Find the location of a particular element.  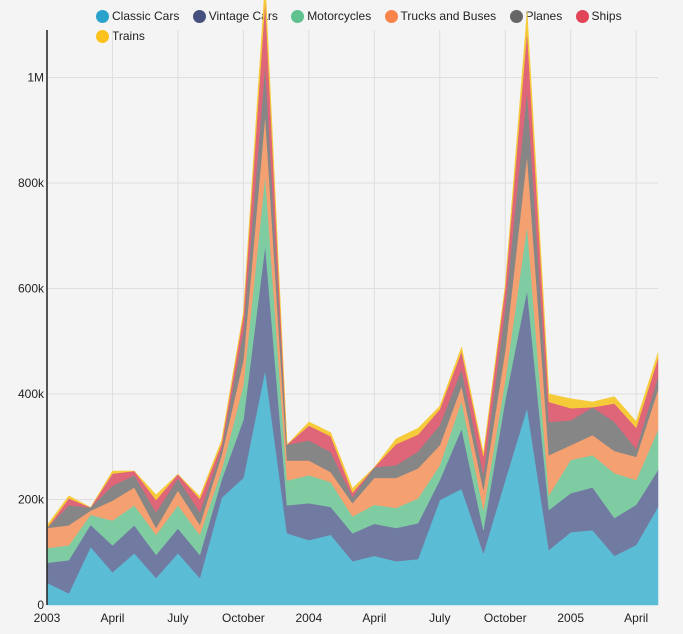

y-tick-label: 800k is located at coordinates (31, 183).